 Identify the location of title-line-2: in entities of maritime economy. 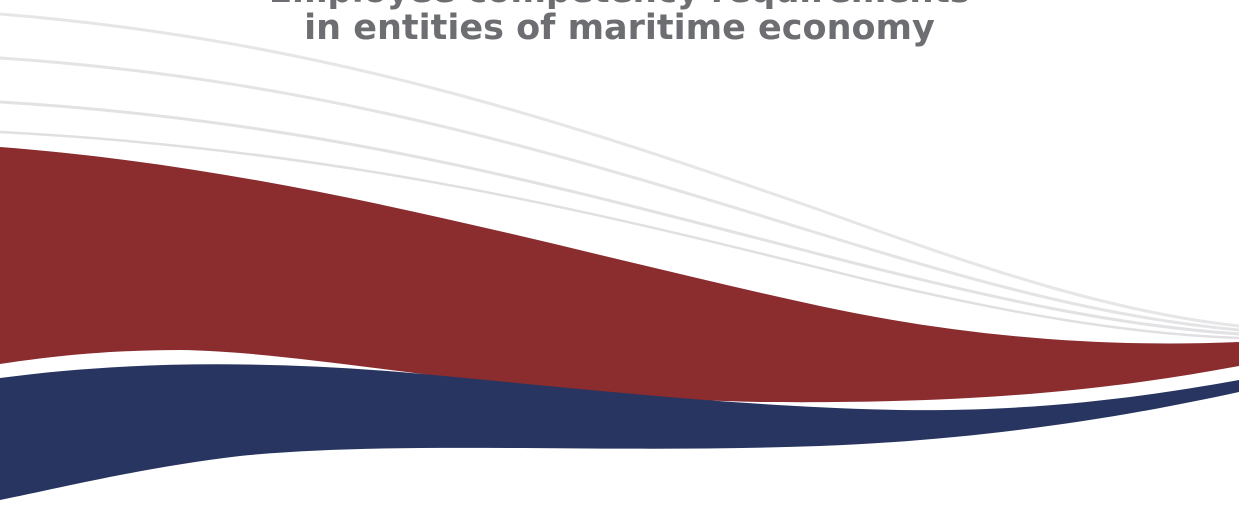
(619, 28).